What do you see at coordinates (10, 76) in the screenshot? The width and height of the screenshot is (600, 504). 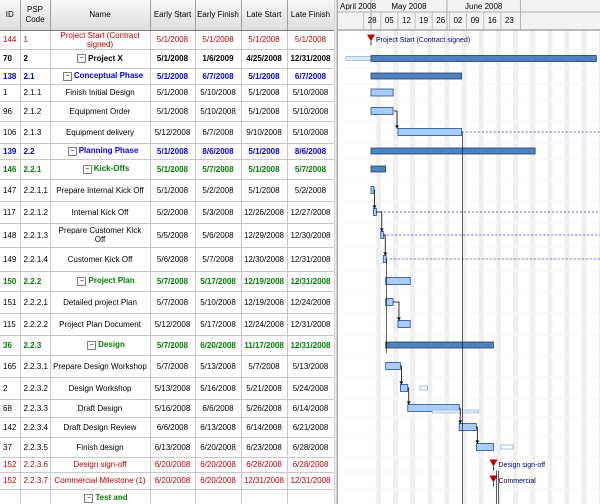 I see `cell-id: 138` at bounding box center [10, 76].